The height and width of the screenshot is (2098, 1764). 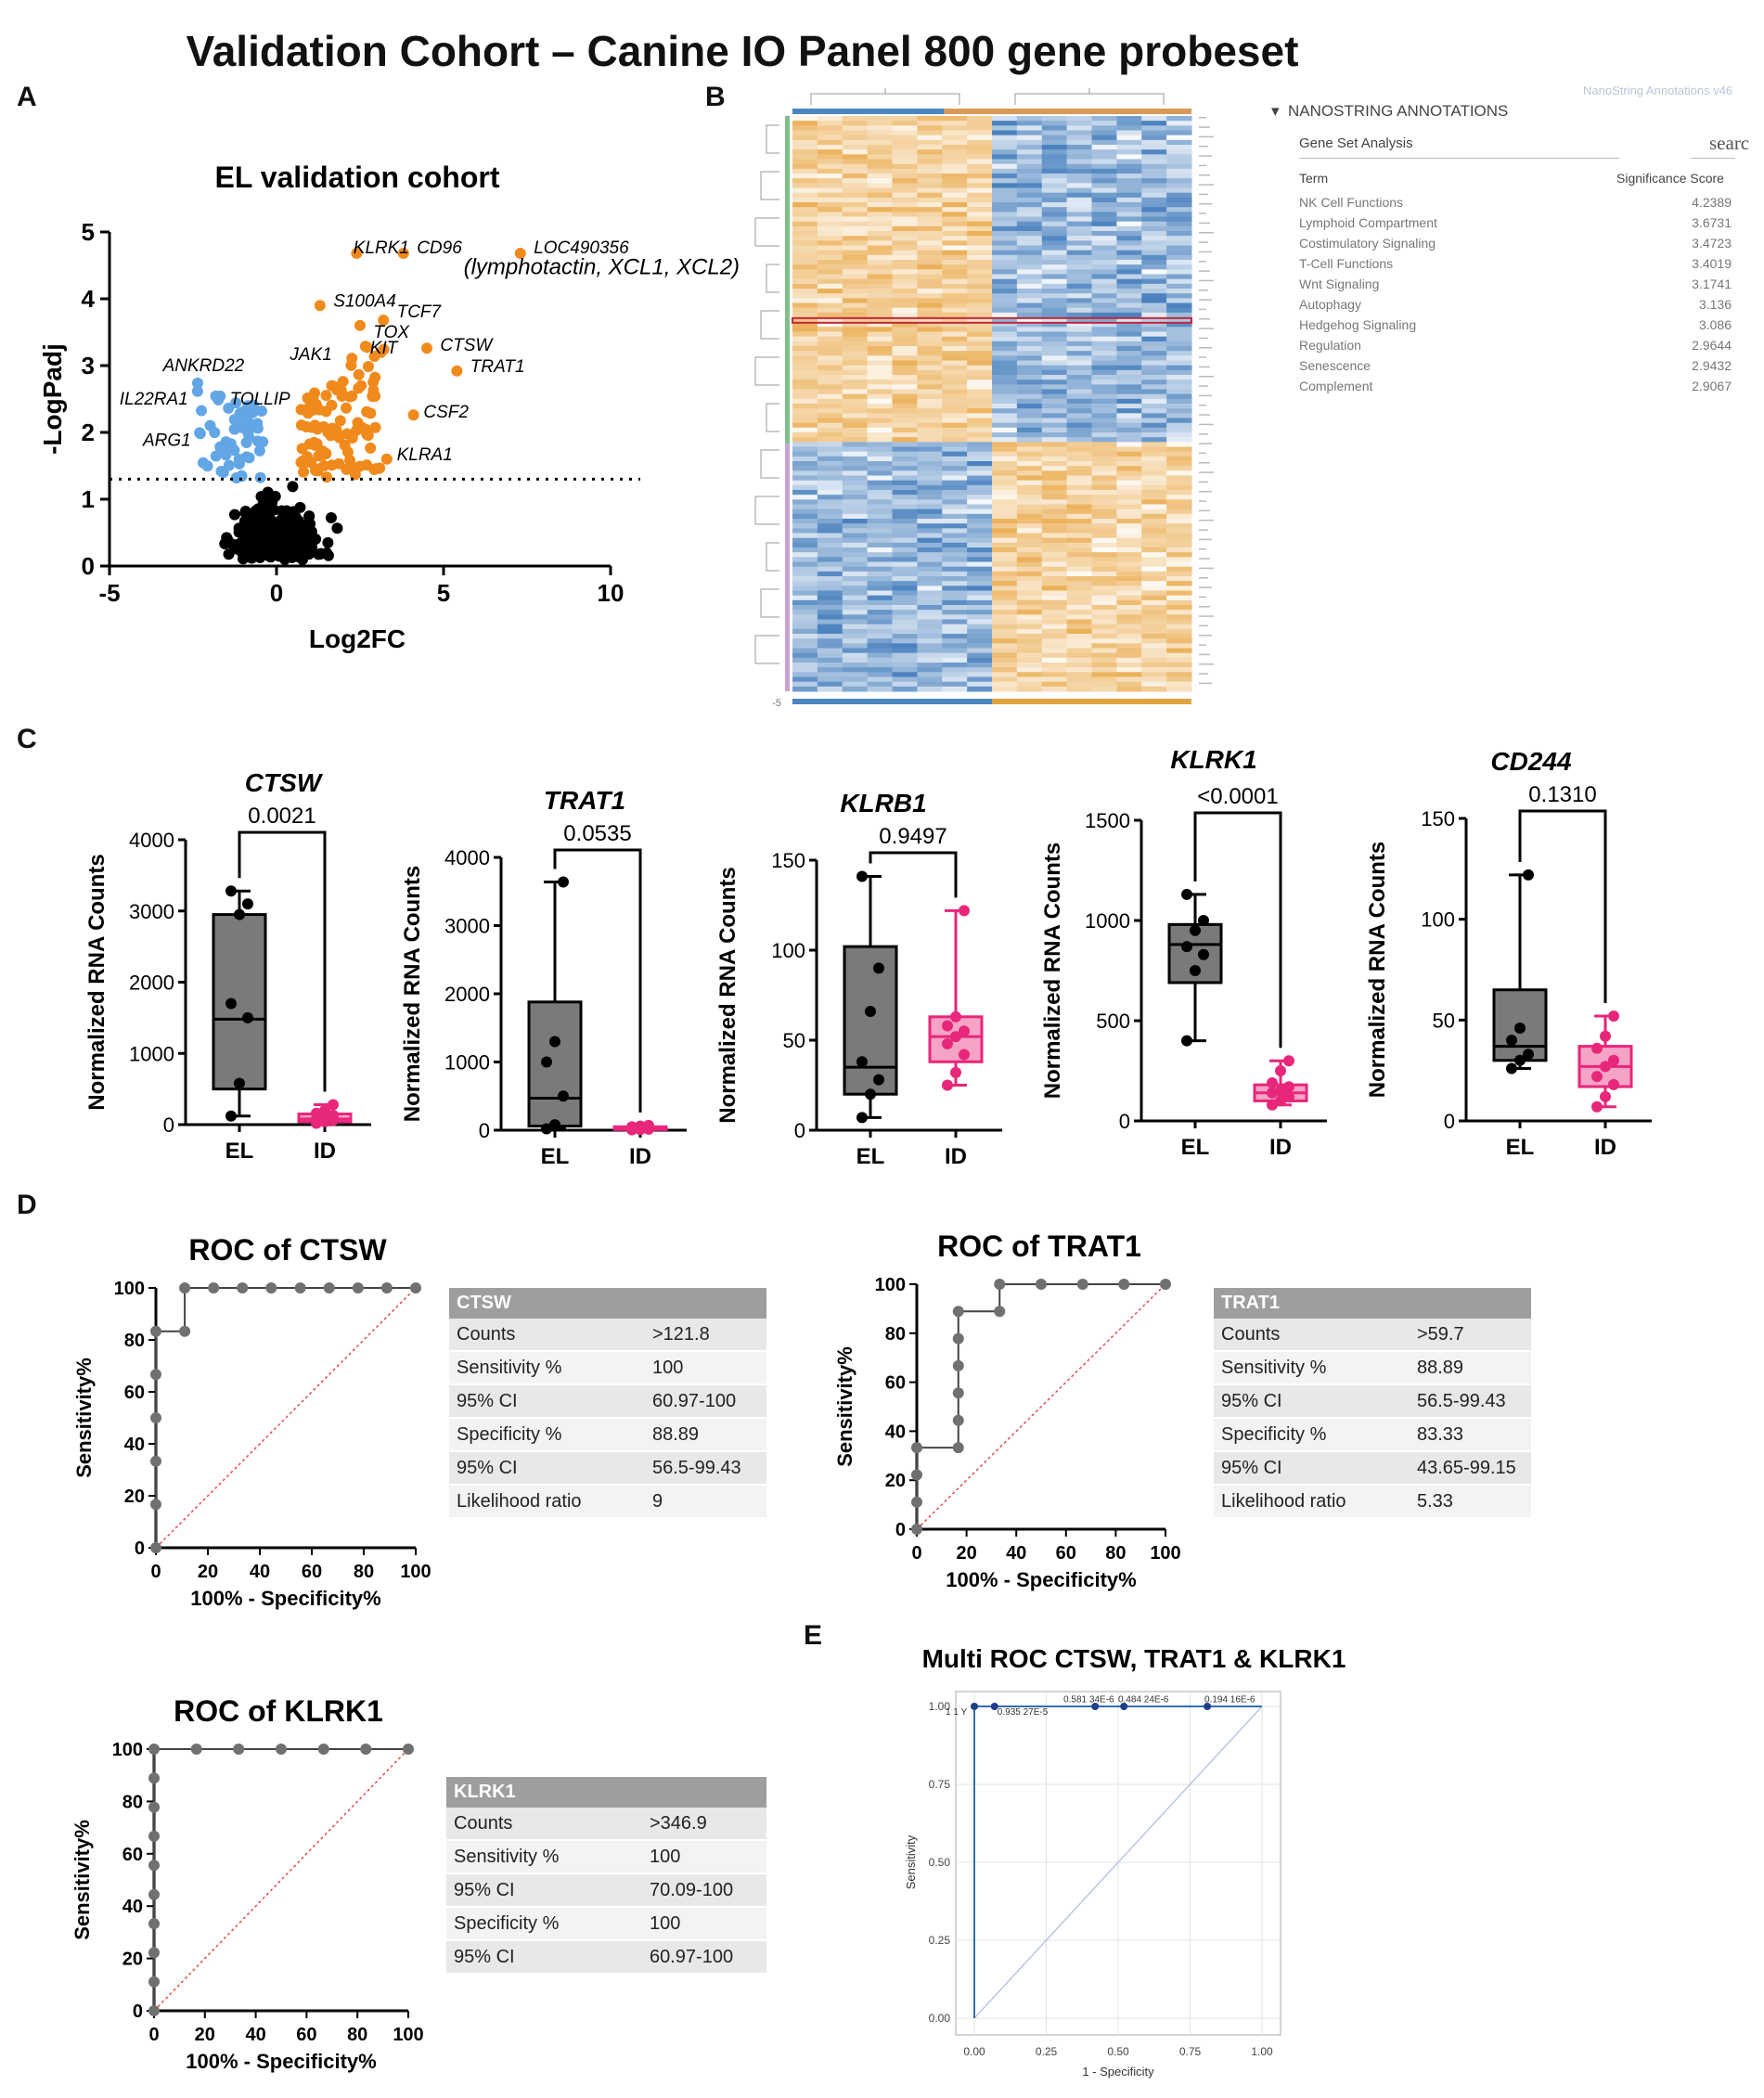 What do you see at coordinates (1730, 143) in the screenshot?
I see `search-input: searc` at bounding box center [1730, 143].